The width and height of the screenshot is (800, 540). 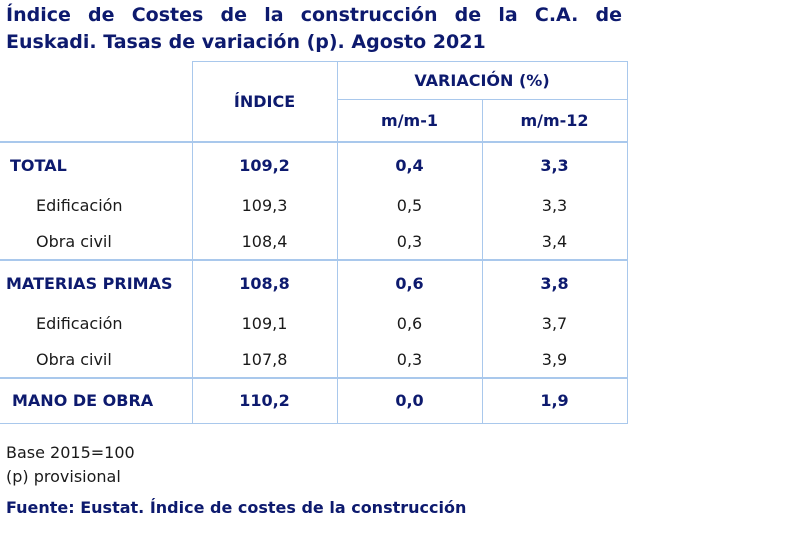 What do you see at coordinates (264, 164) in the screenshot?
I see `index-value: 109,2` at bounding box center [264, 164].